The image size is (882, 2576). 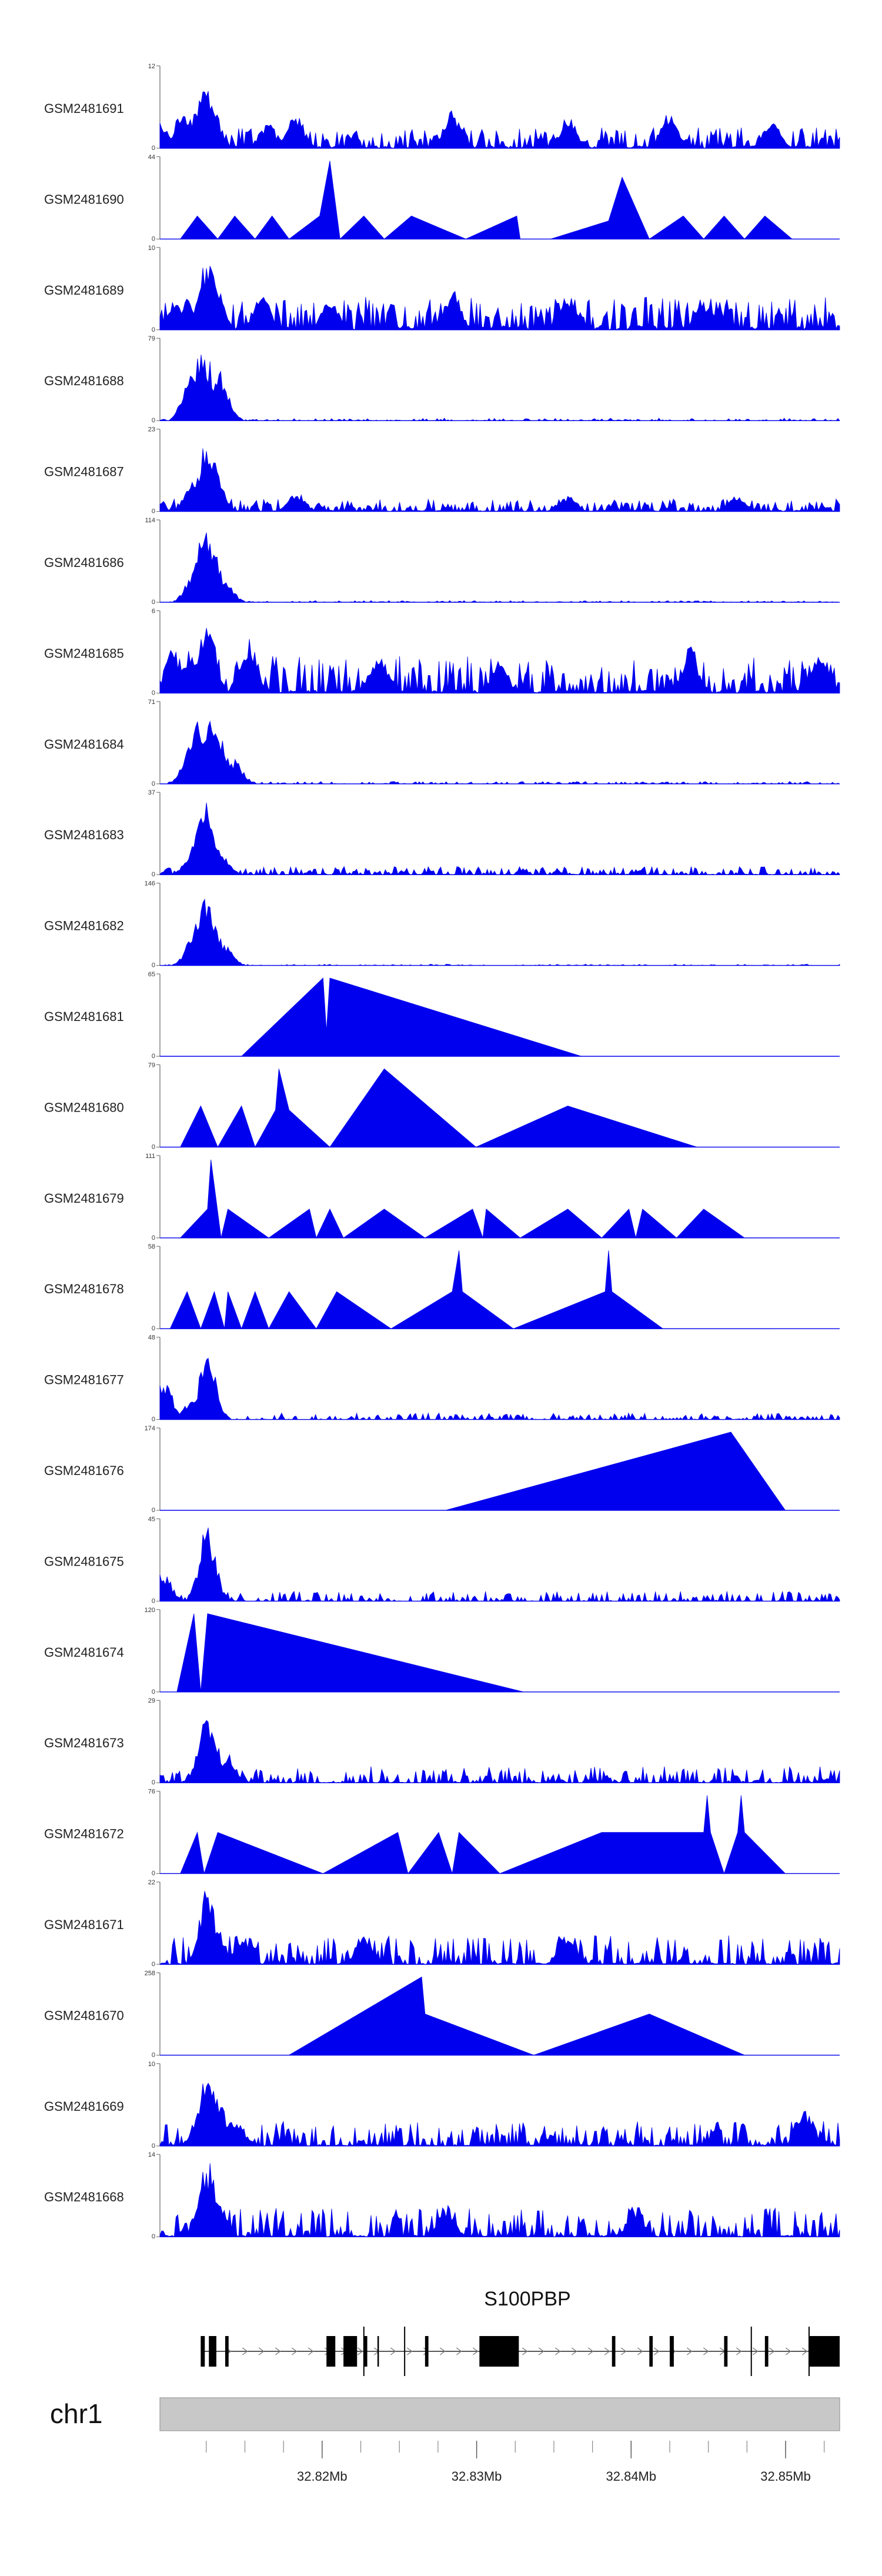 I want to click on track-GSM2481673: GSM2481673 29 0, so click(x=442, y=1741).